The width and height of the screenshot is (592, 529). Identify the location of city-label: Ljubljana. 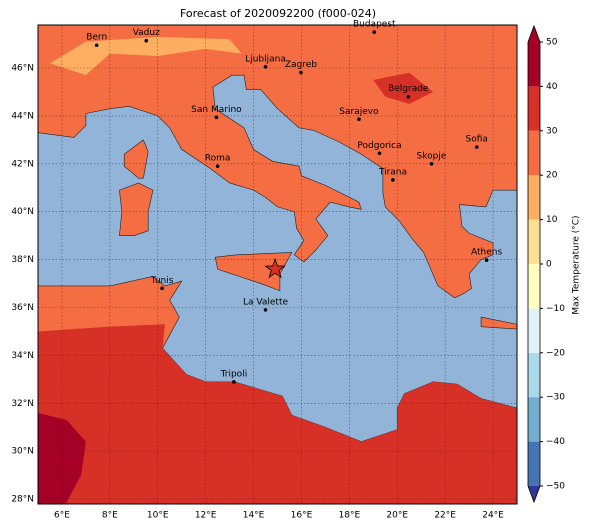
(265, 59).